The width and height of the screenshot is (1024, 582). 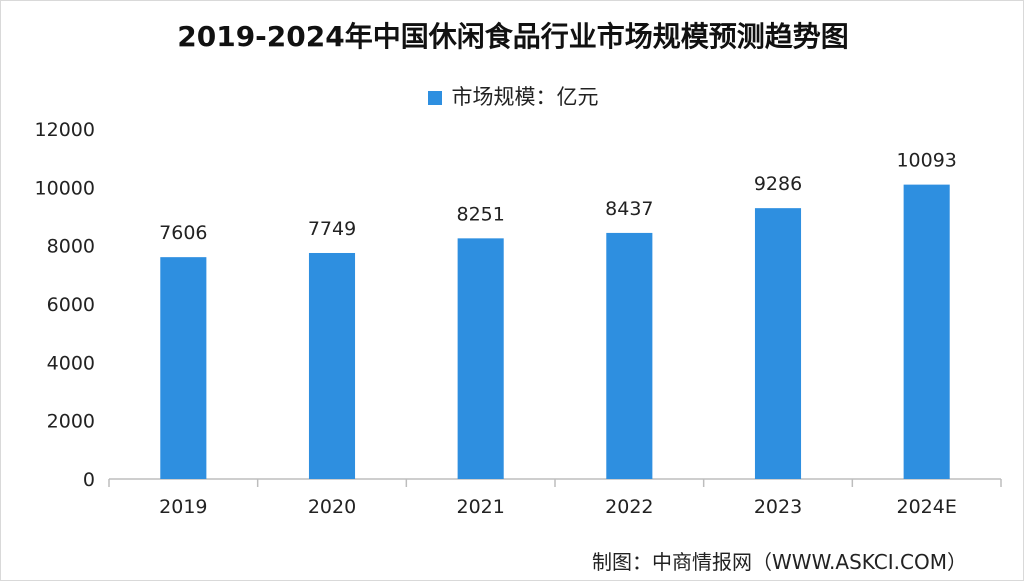 I want to click on data-label: 7749, so click(x=332, y=229).